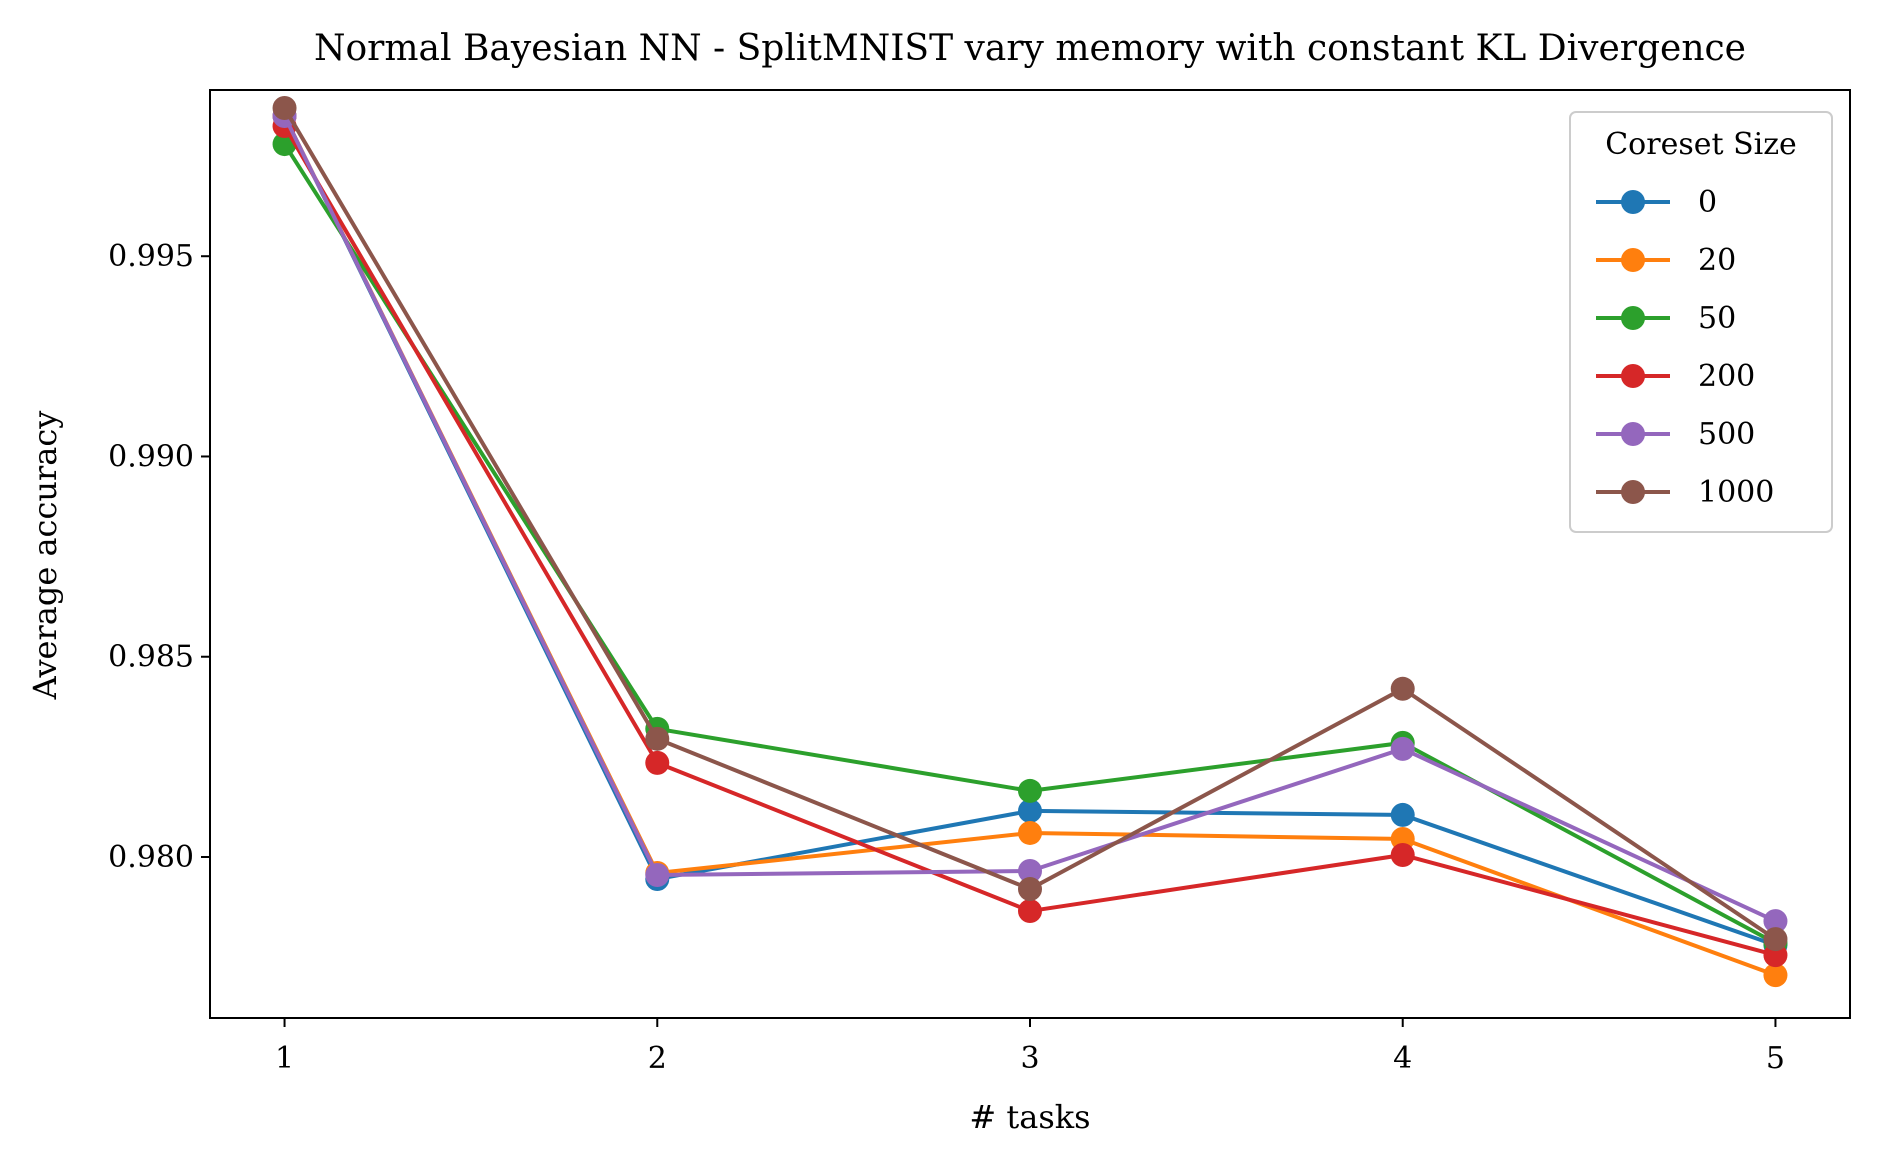 The height and width of the screenshot is (1163, 1901). What do you see at coordinates (1656, 202) in the screenshot?
I see `legend-item-0: 0` at bounding box center [1656, 202].